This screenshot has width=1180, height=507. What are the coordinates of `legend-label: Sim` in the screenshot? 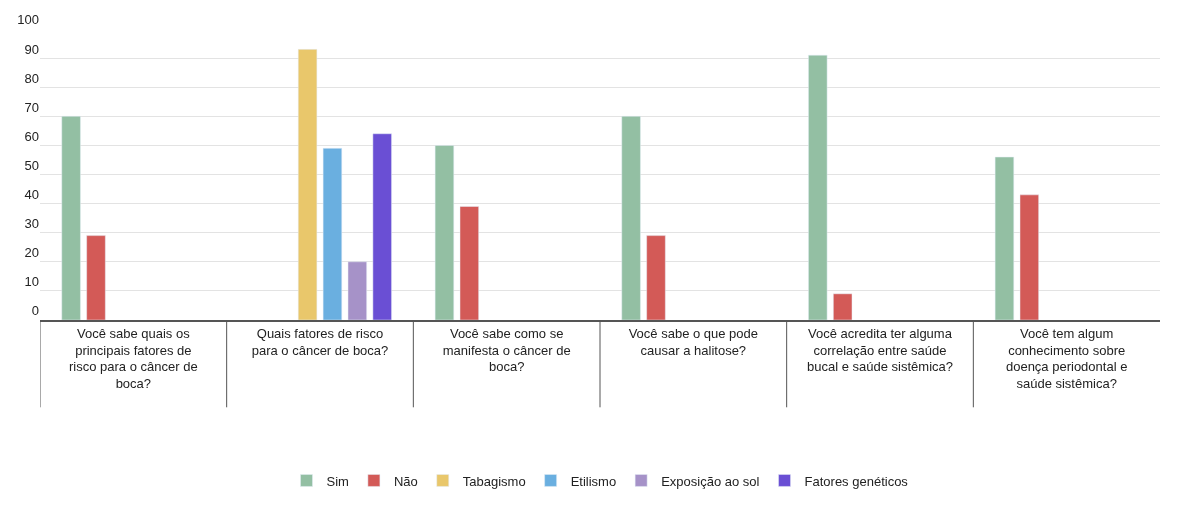 It's located at (337, 481).